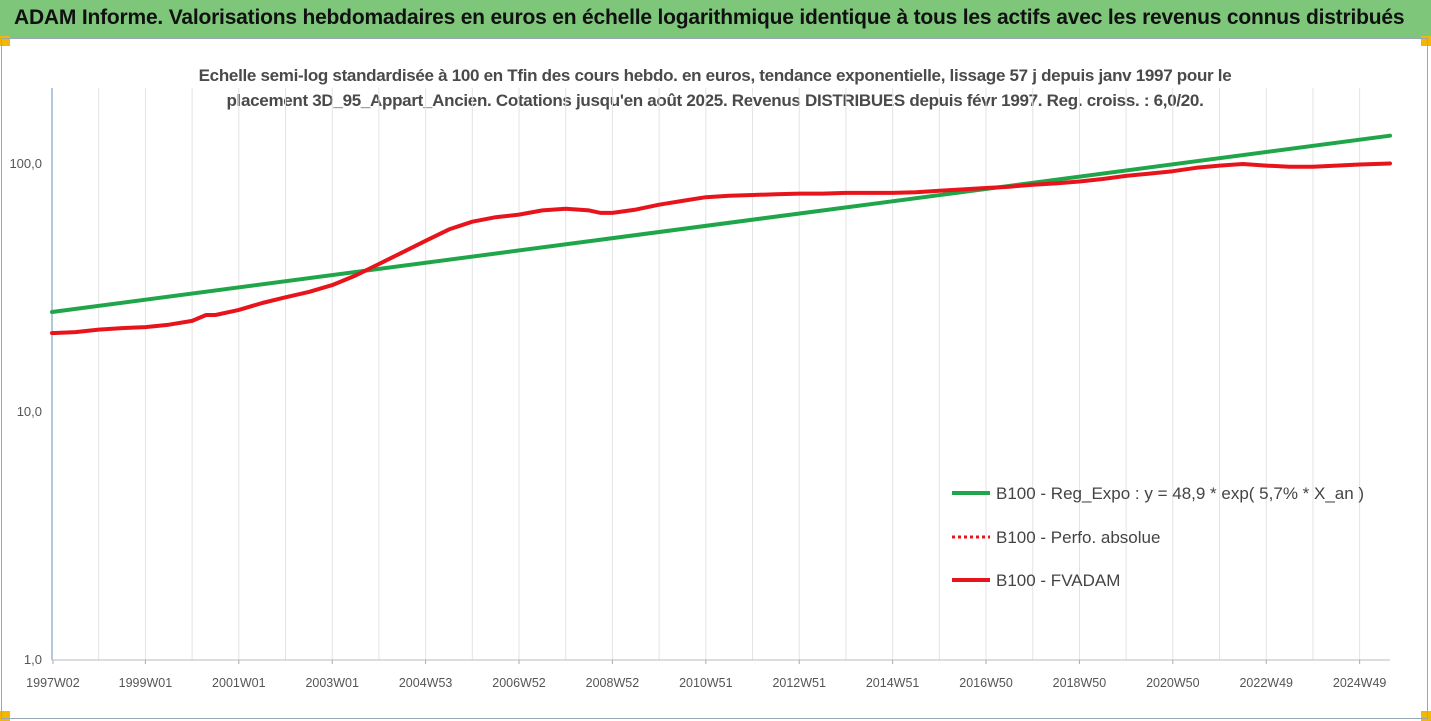 This screenshot has width=1431, height=721. I want to click on corner-marker-bottom-left, so click(5, 716).